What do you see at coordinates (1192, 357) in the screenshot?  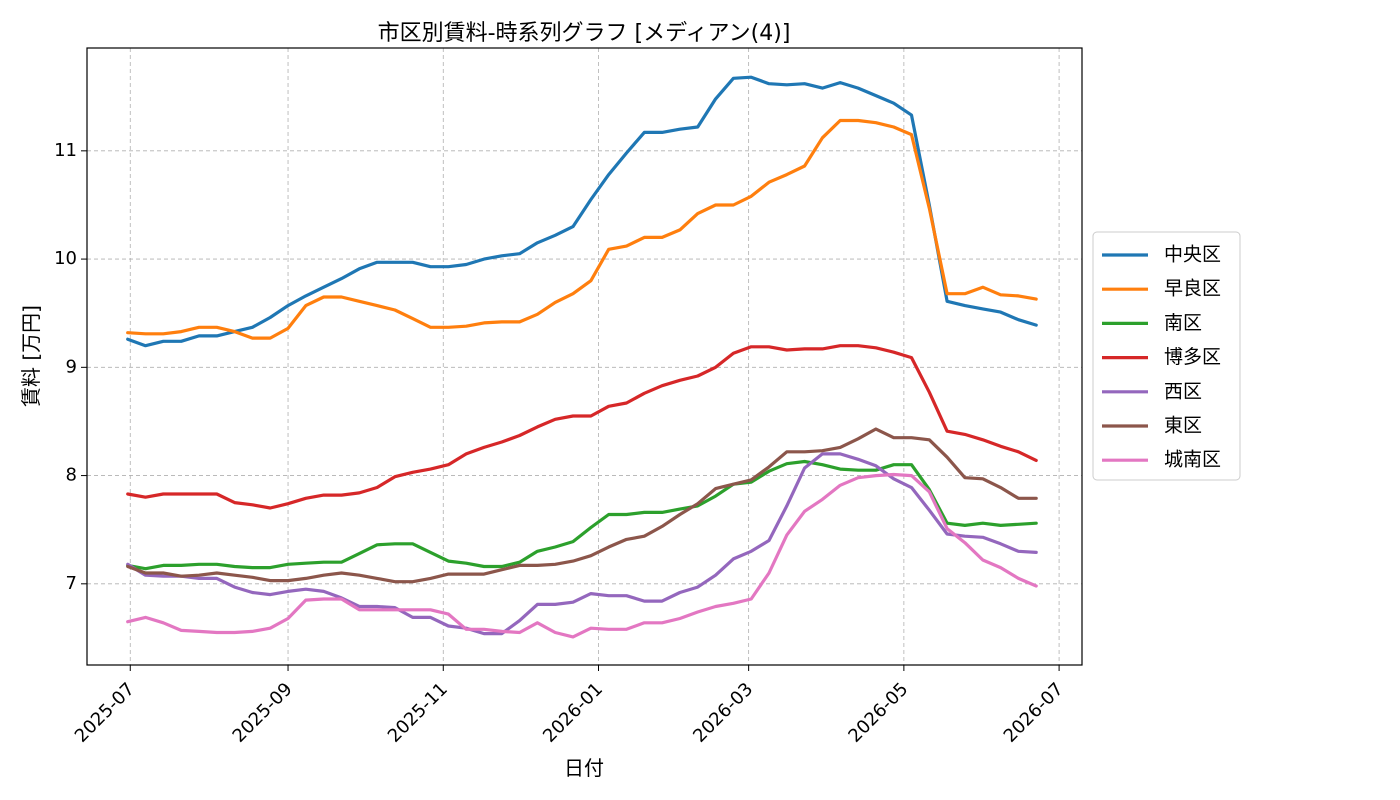 I see `legend-label: 博多区` at bounding box center [1192, 357].